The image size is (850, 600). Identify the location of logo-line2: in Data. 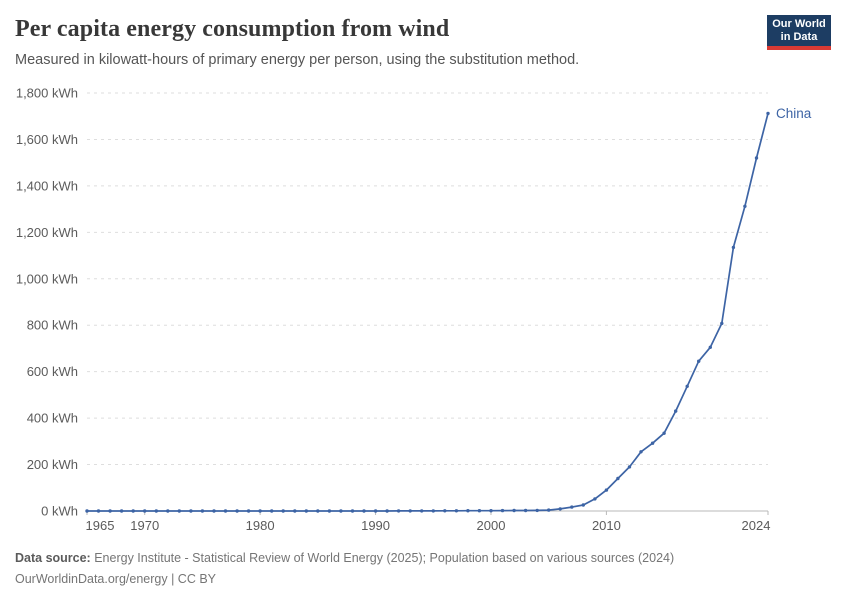
(799, 36).